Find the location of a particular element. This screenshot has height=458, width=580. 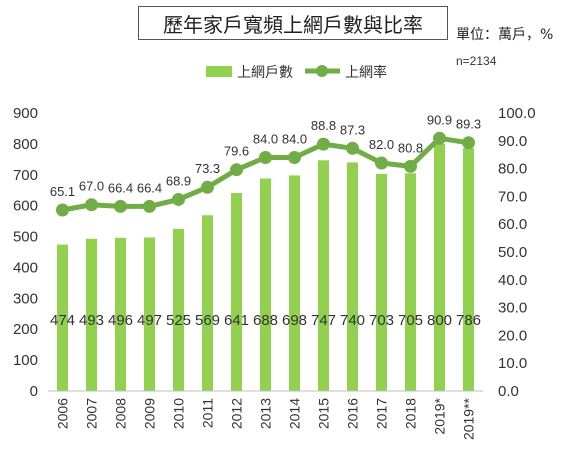

legend-line-marker is located at coordinates (322, 71).